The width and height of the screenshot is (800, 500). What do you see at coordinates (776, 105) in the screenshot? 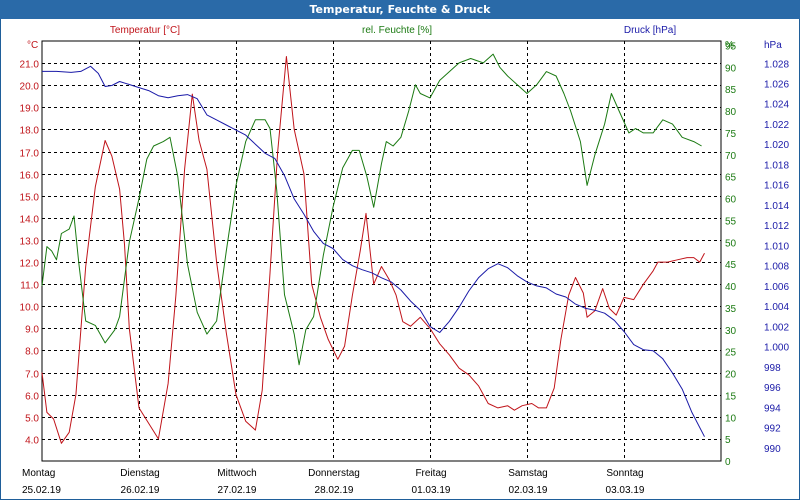
I see `y-tick-pressure: 1.024` at bounding box center [776, 105].